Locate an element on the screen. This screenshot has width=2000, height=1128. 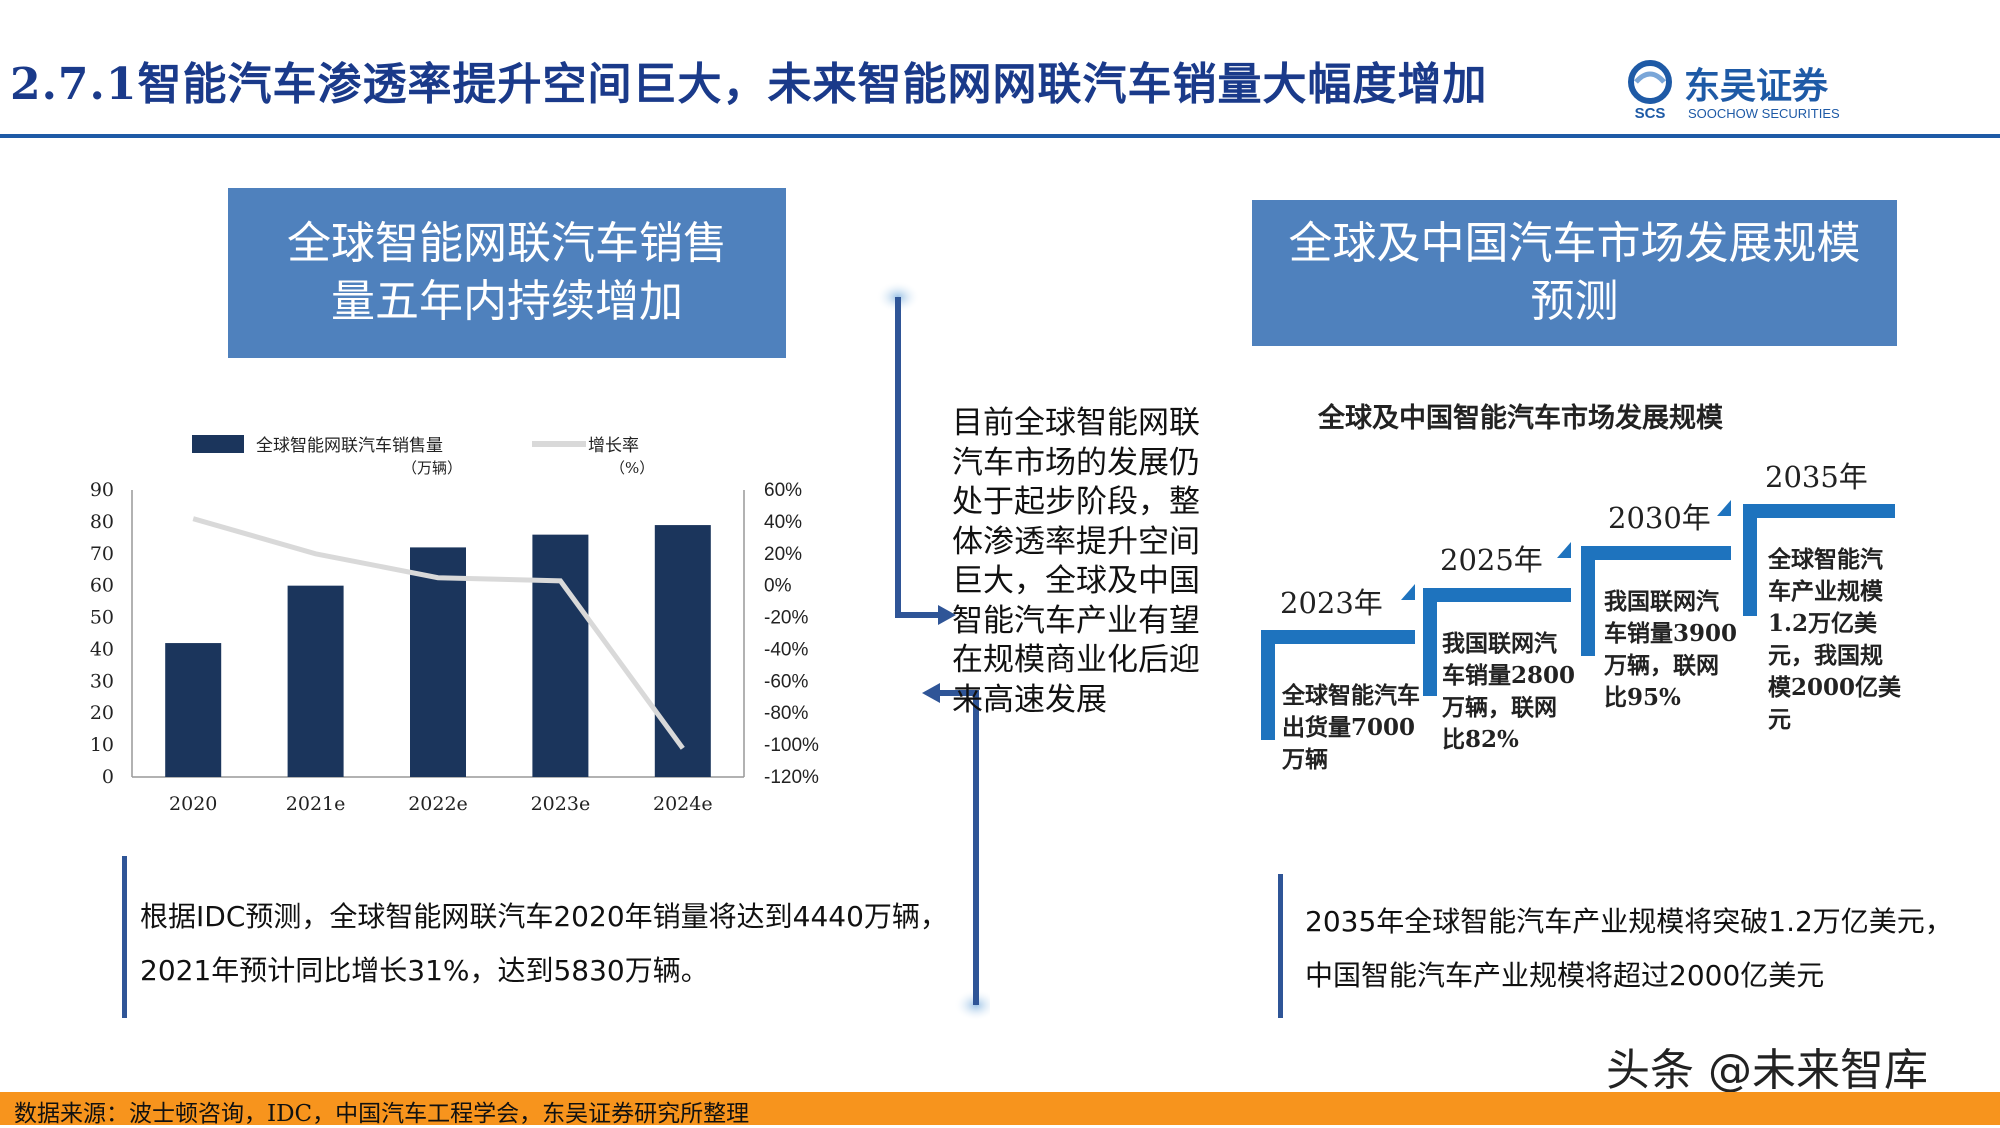
left-tick-label: 20 is located at coordinates (102, 713).